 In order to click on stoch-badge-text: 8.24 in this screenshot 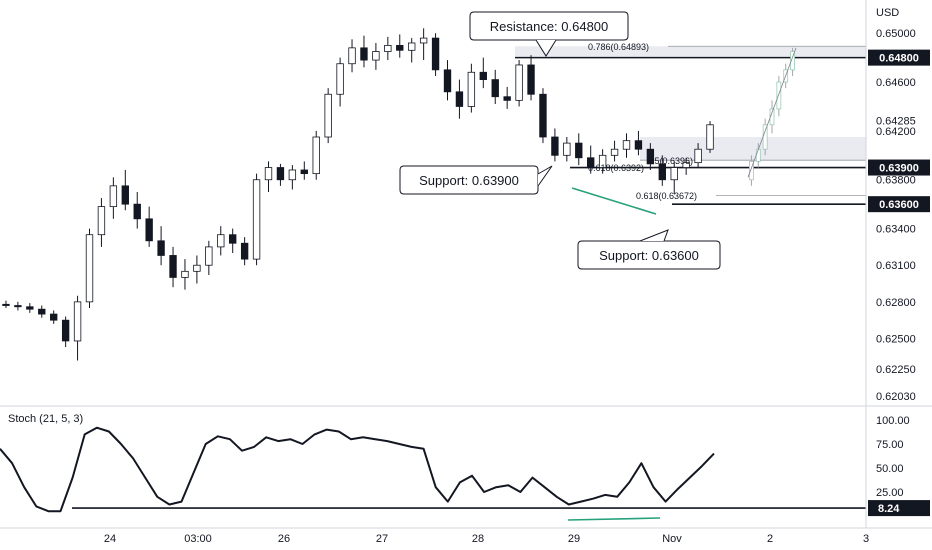, I will do `click(889, 509)`.